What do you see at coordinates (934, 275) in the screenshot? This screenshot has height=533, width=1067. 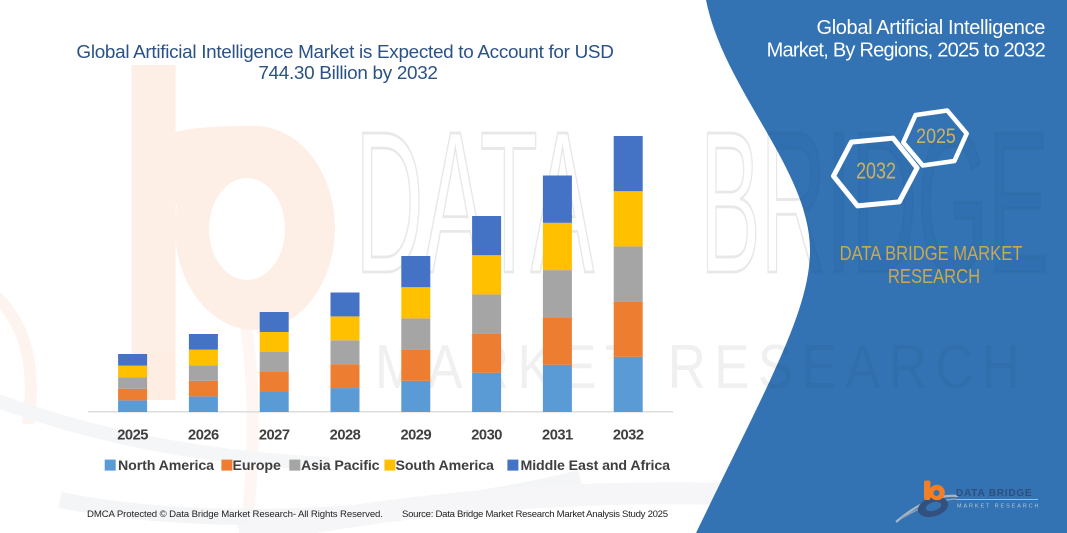 I see `svg-text: RESEARCH` at bounding box center [934, 275].